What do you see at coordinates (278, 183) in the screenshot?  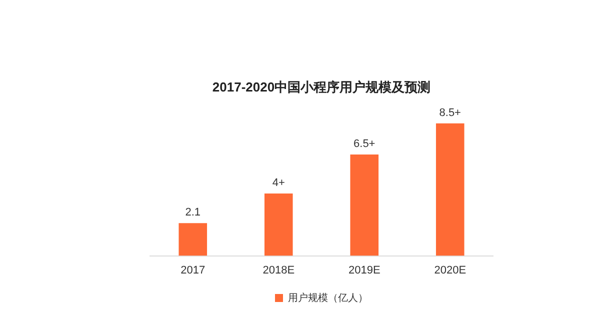 I see `data-label: 4+` at bounding box center [278, 183].